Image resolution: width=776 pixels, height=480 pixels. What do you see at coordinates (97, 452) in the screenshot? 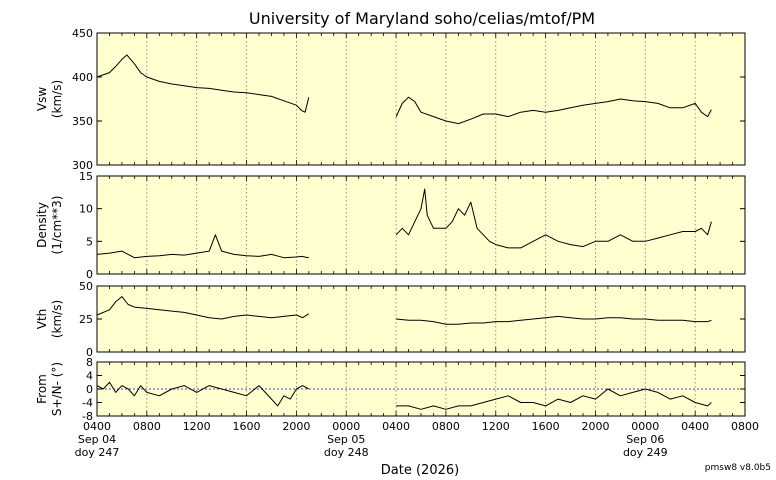
I see `x-doy-label: doy 247` at bounding box center [97, 452].